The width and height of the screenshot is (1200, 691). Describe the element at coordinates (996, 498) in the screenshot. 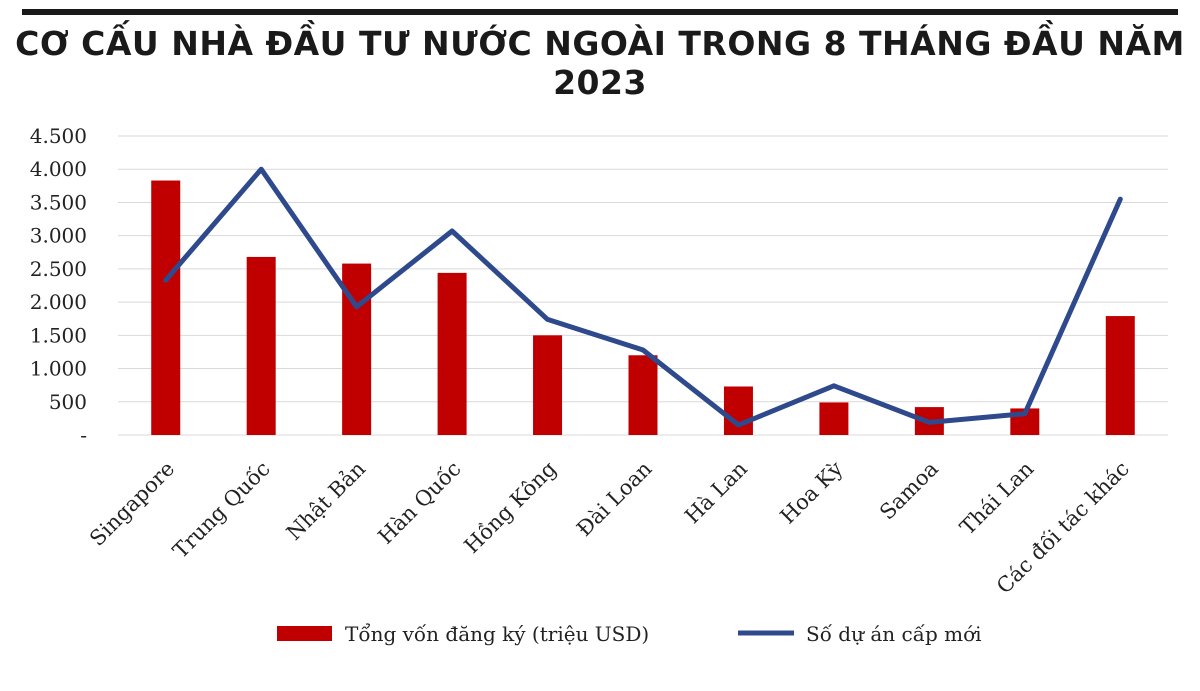

I see `x-category-label: Thái Lan` at that location.